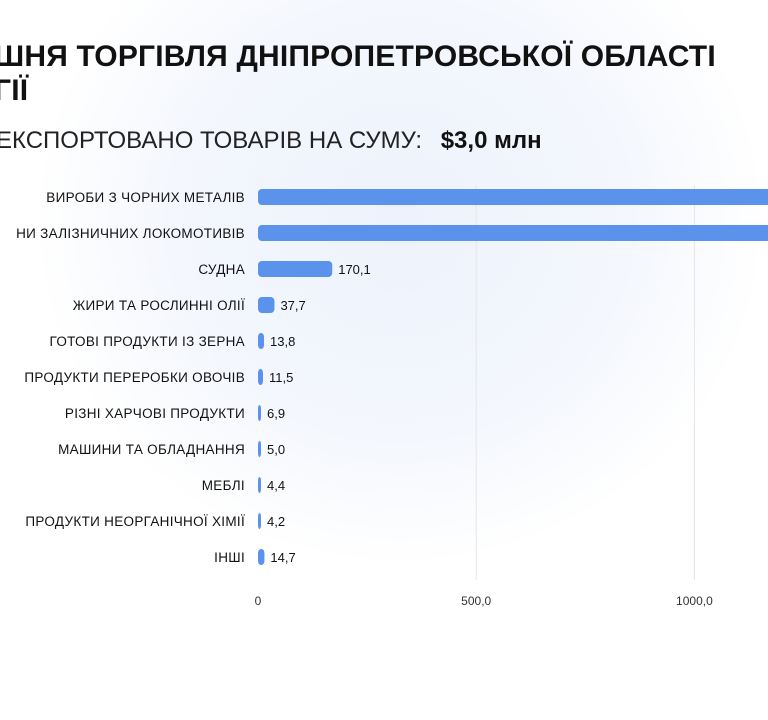 This screenshot has width=768, height=720. I want to click on value-label: 5,0, so click(276, 449).